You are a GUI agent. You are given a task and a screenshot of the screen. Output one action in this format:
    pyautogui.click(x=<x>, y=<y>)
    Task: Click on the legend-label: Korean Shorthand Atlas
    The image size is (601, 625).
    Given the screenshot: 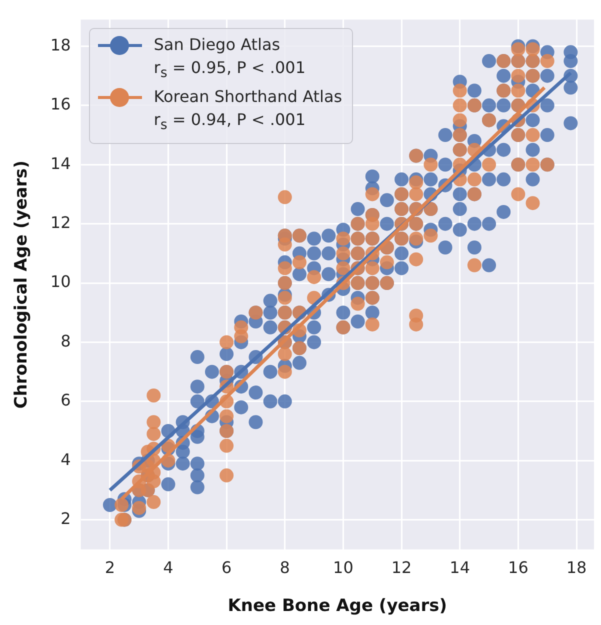 What is the action you would take?
    pyautogui.click(x=248, y=97)
    